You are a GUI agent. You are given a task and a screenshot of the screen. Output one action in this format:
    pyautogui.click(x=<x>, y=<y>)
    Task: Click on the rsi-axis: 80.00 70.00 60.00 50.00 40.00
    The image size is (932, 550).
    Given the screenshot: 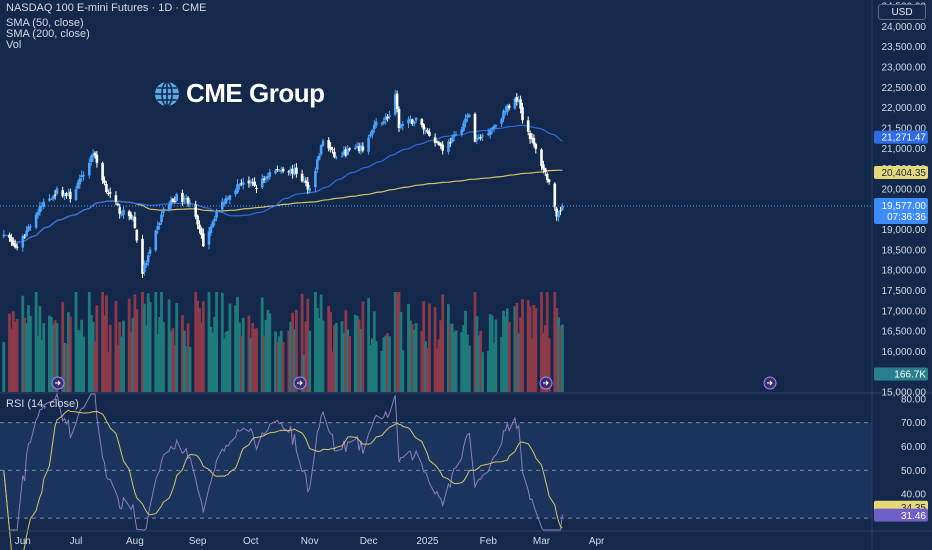 What is the action you would take?
    pyautogui.click(x=913, y=447)
    